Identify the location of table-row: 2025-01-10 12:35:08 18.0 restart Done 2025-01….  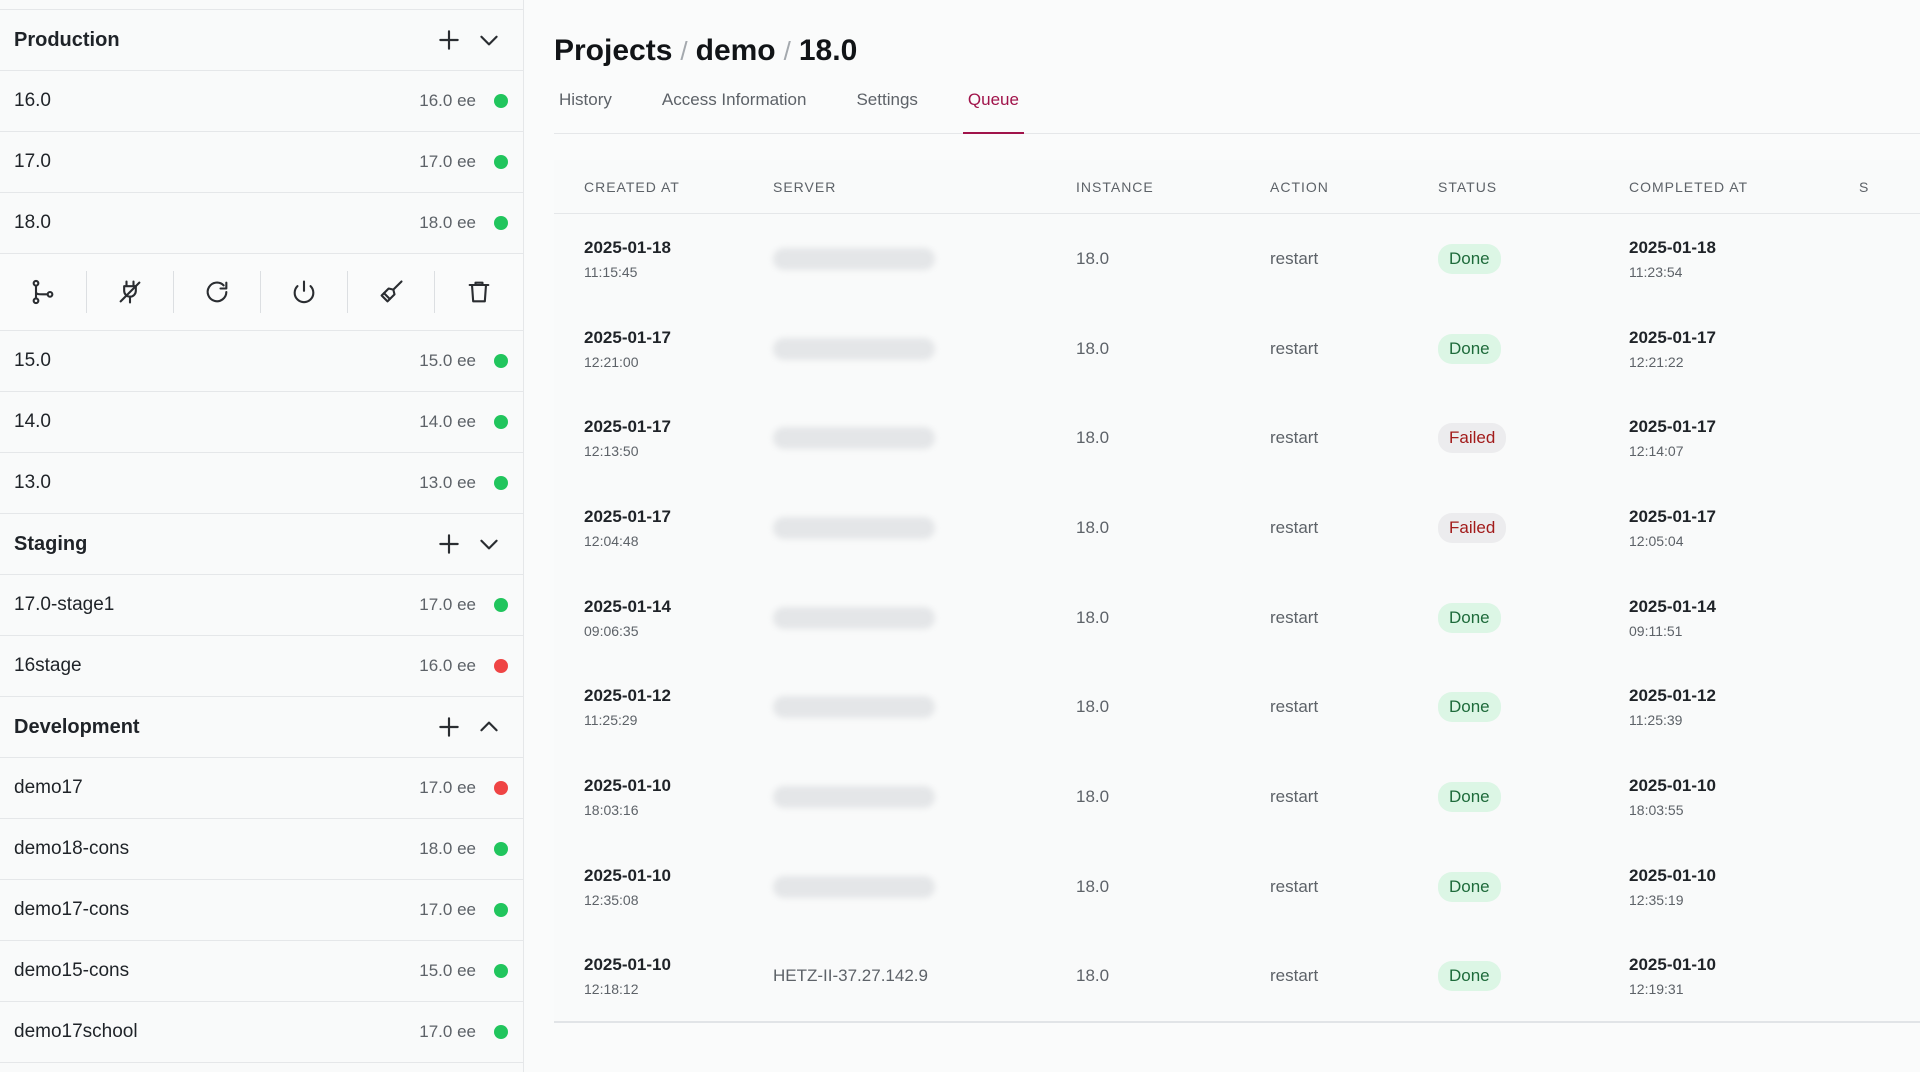
(1237, 887).